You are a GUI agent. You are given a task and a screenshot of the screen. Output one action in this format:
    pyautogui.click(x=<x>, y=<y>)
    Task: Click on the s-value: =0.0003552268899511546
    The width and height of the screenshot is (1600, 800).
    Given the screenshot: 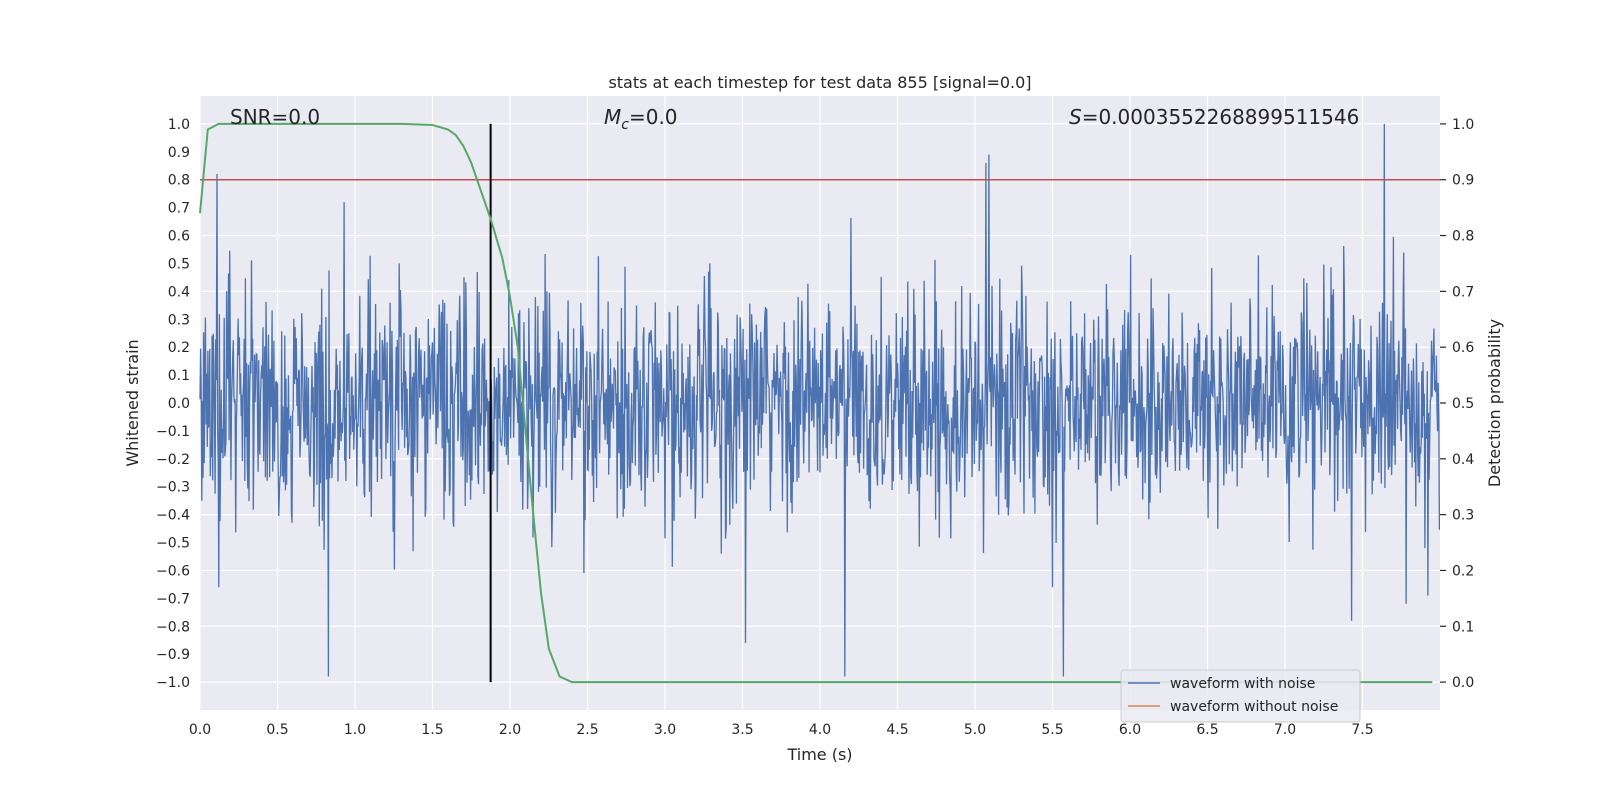 What is the action you would take?
    pyautogui.click(x=1221, y=117)
    